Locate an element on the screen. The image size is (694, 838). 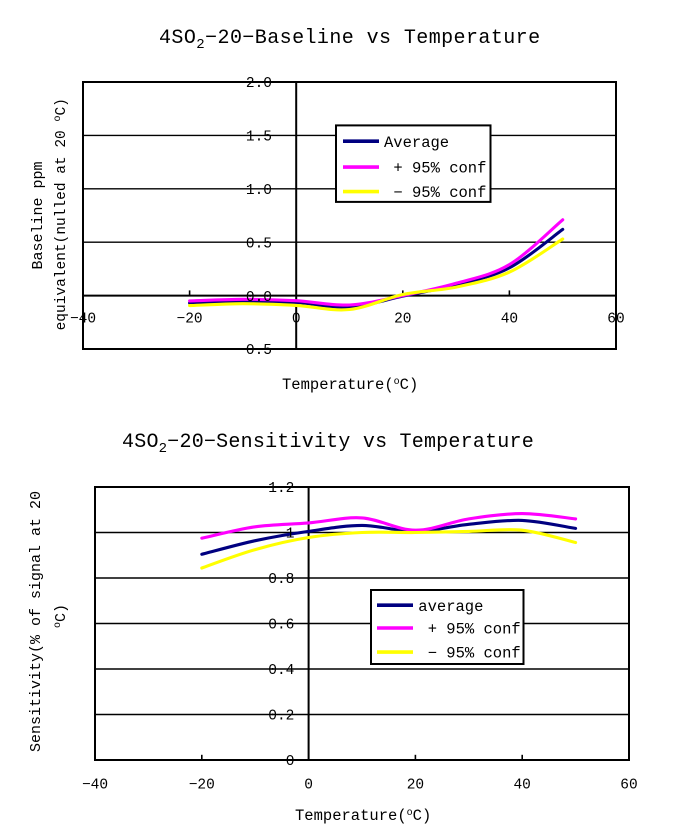
svg-text: Average is located at coordinates (416, 143).